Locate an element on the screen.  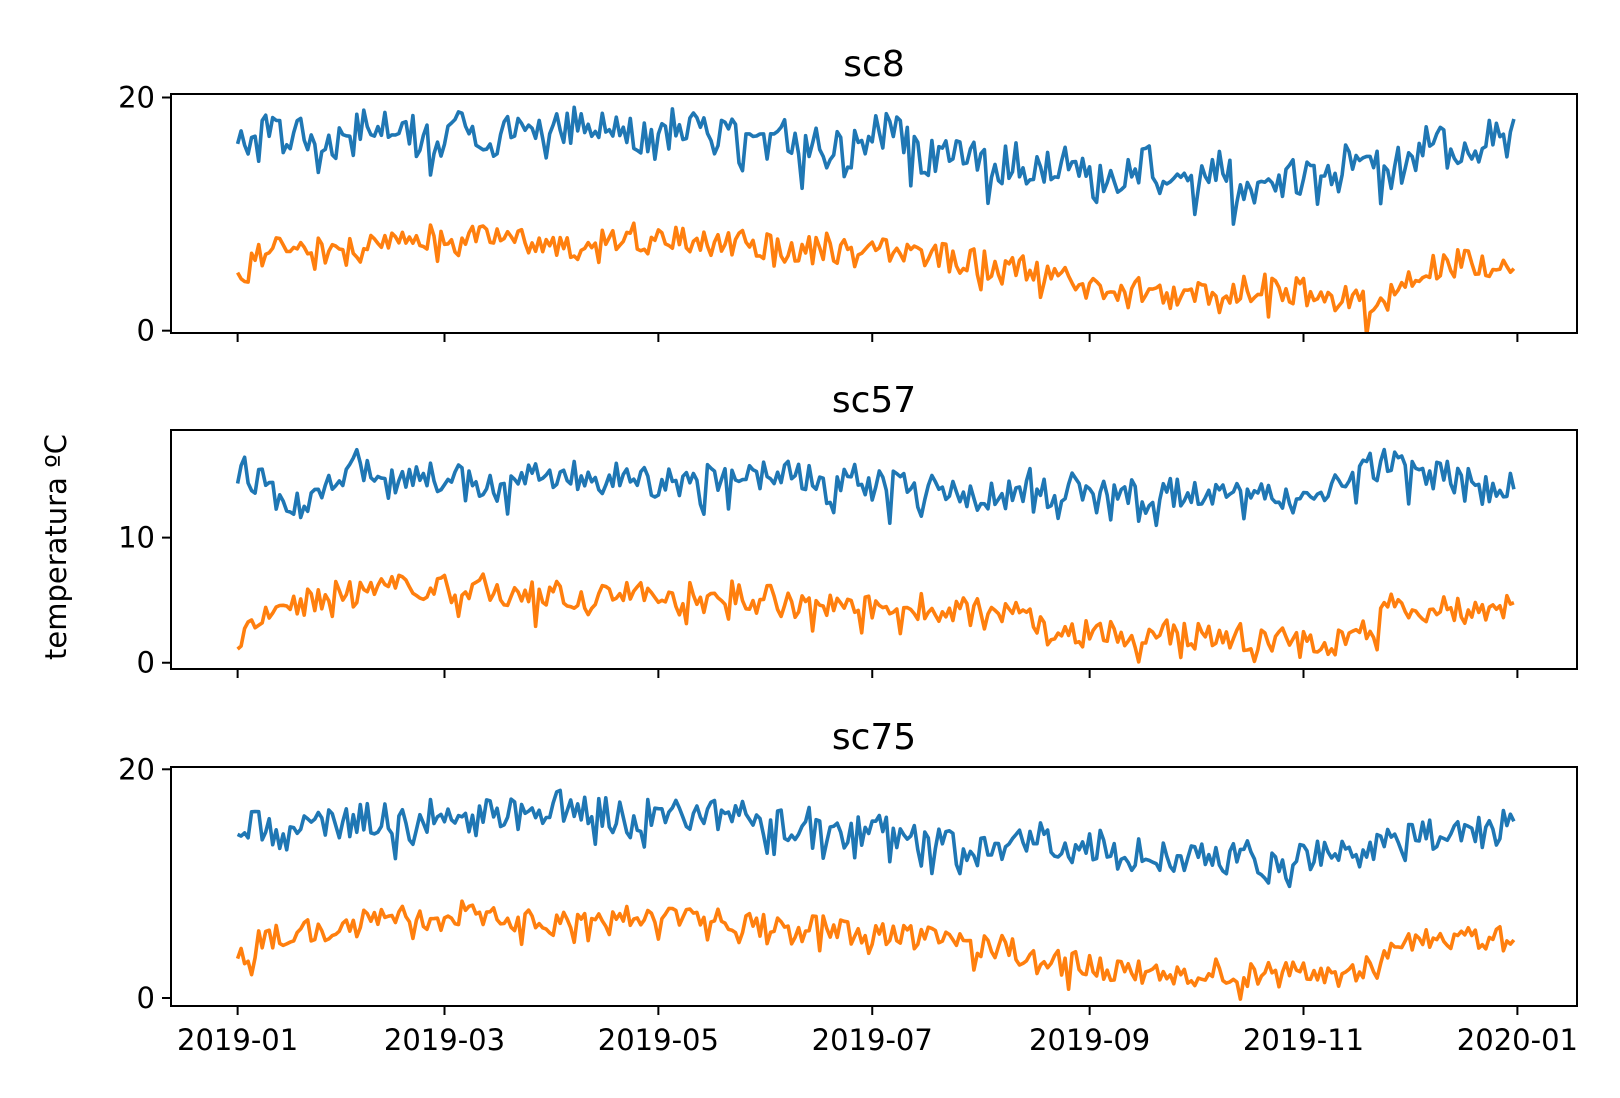
x-tick-label: 2019-05 is located at coordinates (658, 1040).